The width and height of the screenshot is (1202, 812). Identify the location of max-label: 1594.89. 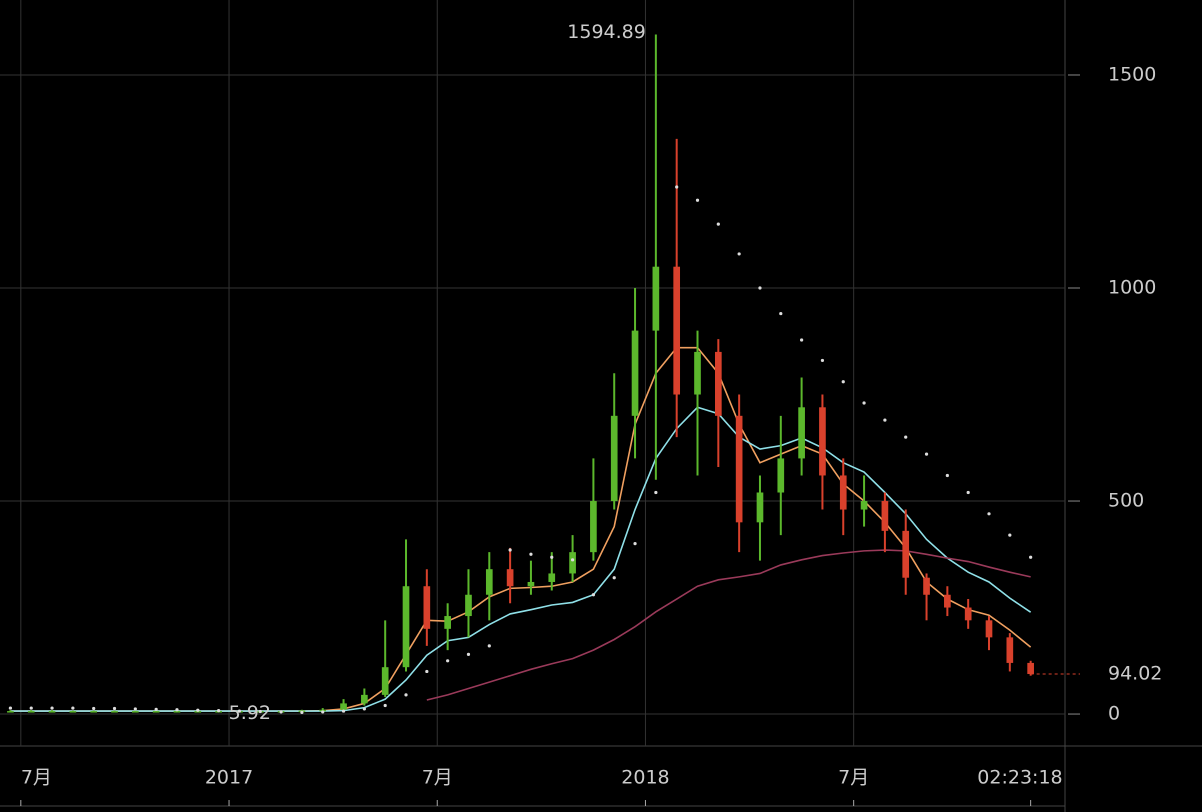
(606, 32).